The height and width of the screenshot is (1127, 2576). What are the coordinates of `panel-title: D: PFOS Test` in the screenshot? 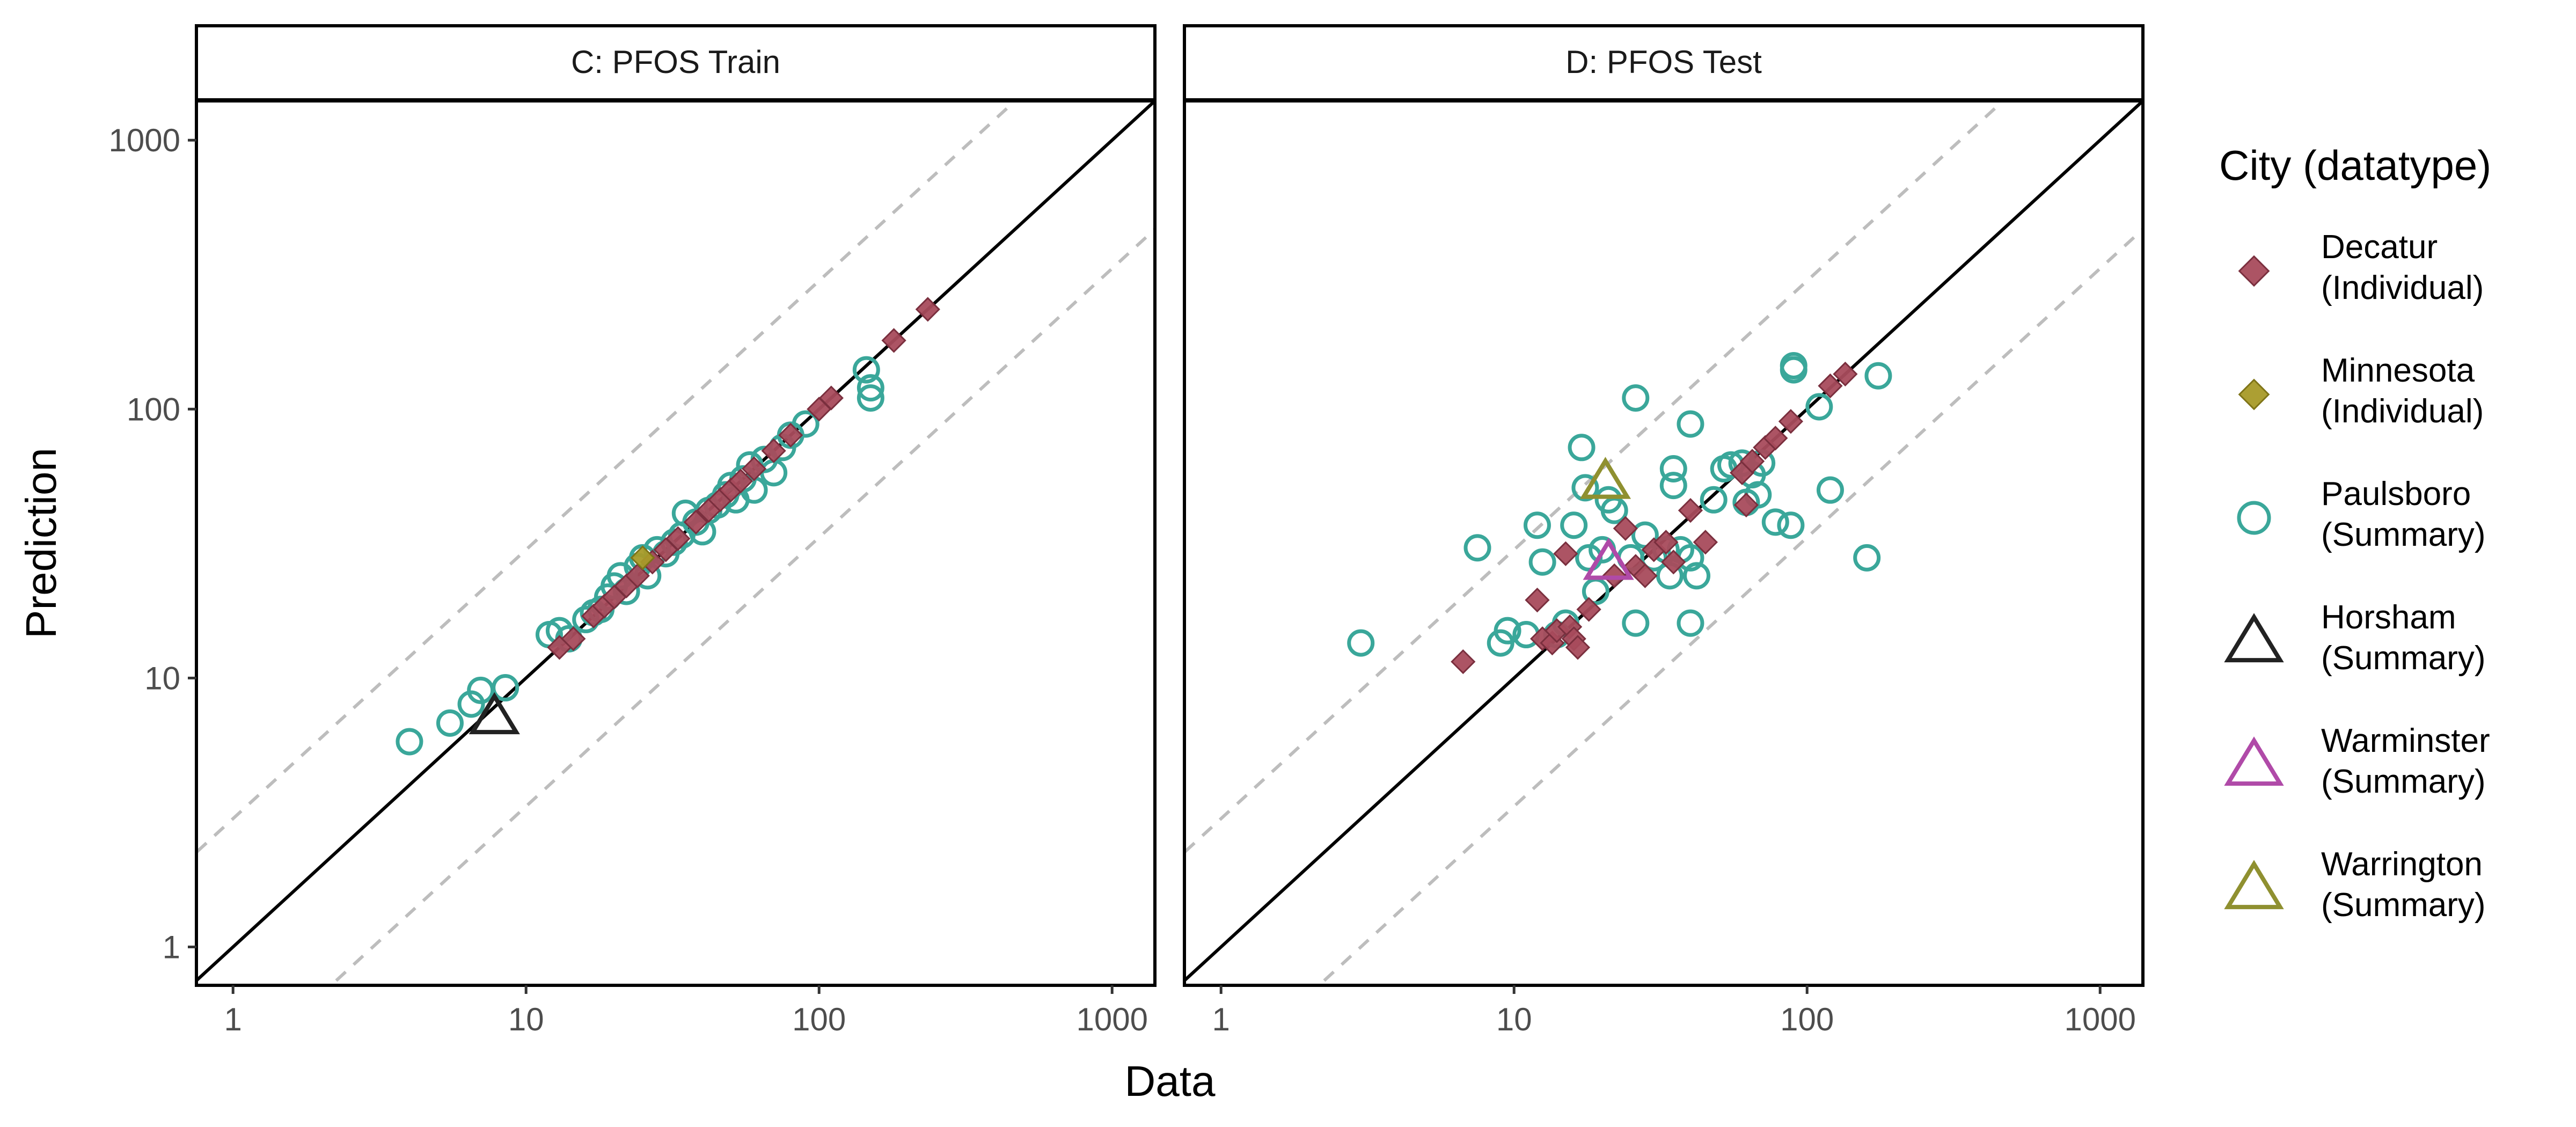 It's located at (1663, 62).